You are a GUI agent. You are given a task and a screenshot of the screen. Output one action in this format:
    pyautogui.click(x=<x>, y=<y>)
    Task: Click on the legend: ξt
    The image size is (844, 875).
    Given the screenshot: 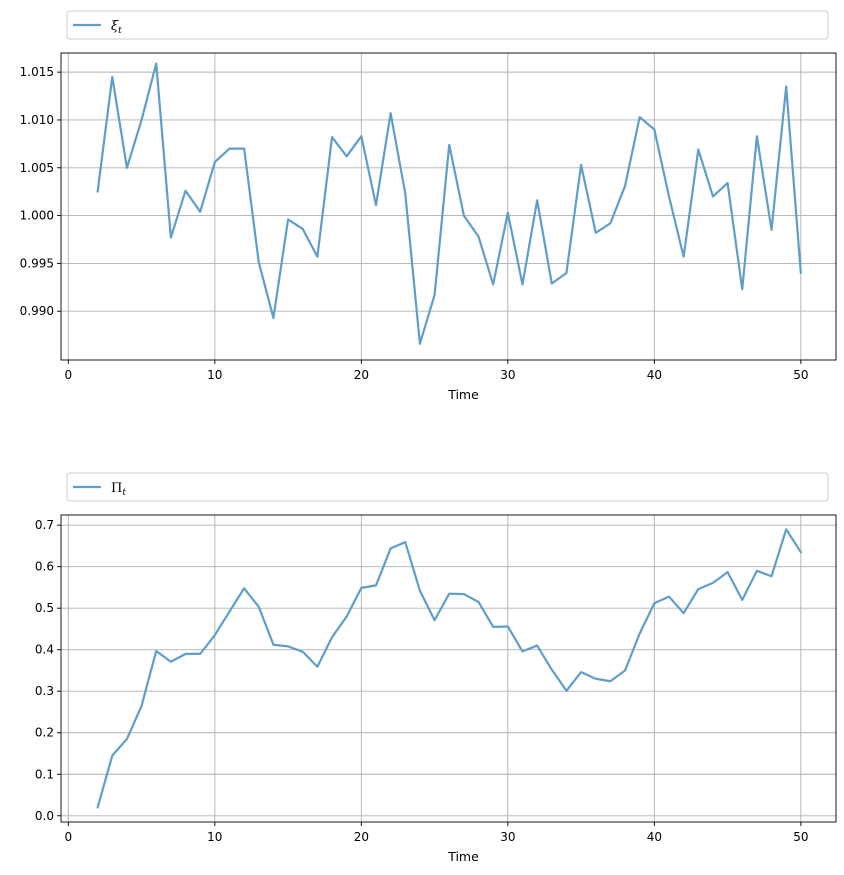 What is the action you would take?
    pyautogui.click(x=447, y=25)
    